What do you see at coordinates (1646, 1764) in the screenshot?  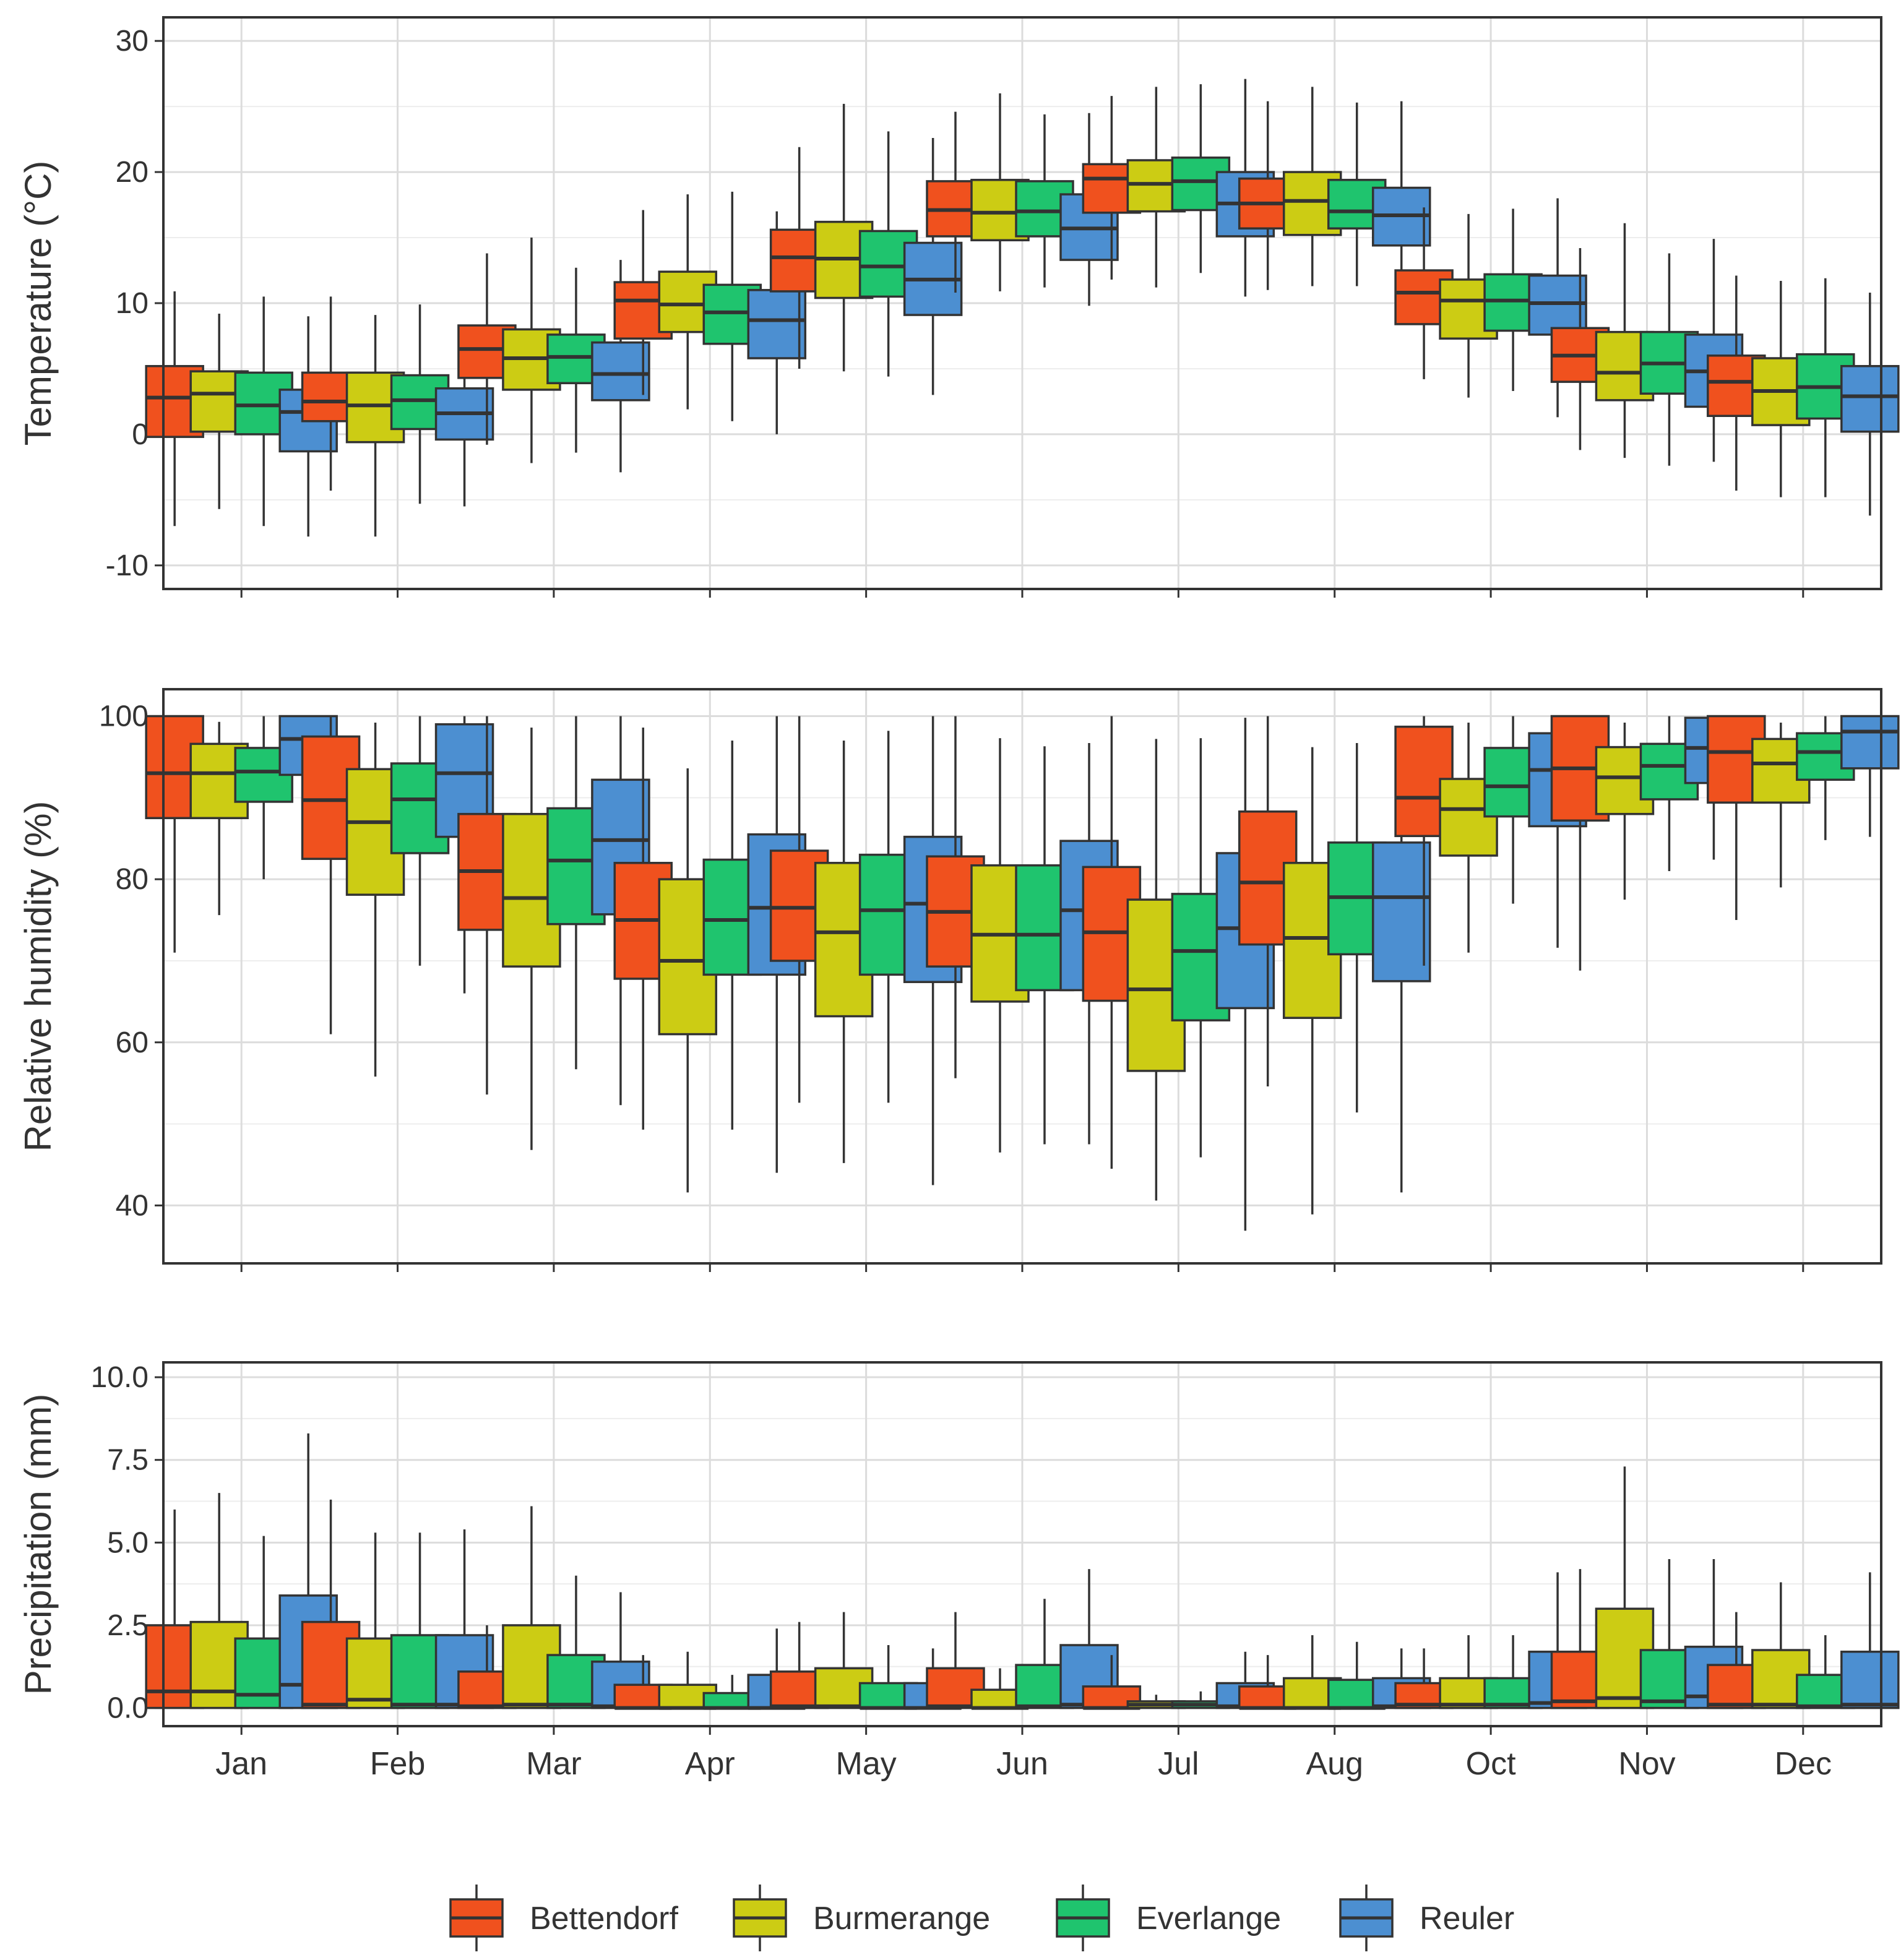 I see `x-tick-label-nov: Nov` at bounding box center [1646, 1764].